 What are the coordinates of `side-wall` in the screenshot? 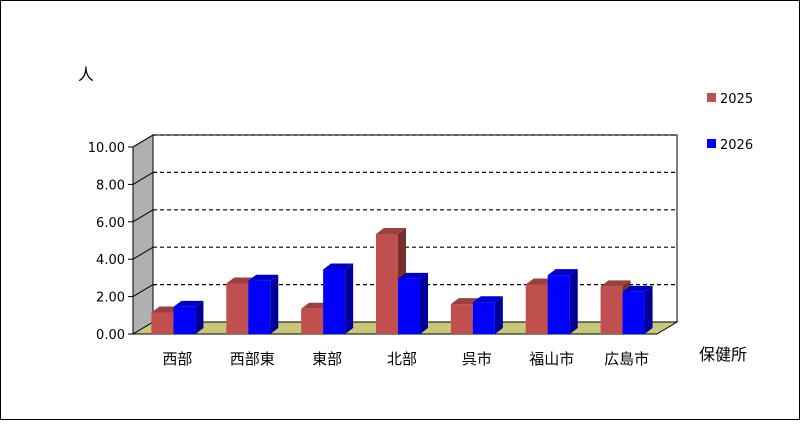 It's located at (143, 234).